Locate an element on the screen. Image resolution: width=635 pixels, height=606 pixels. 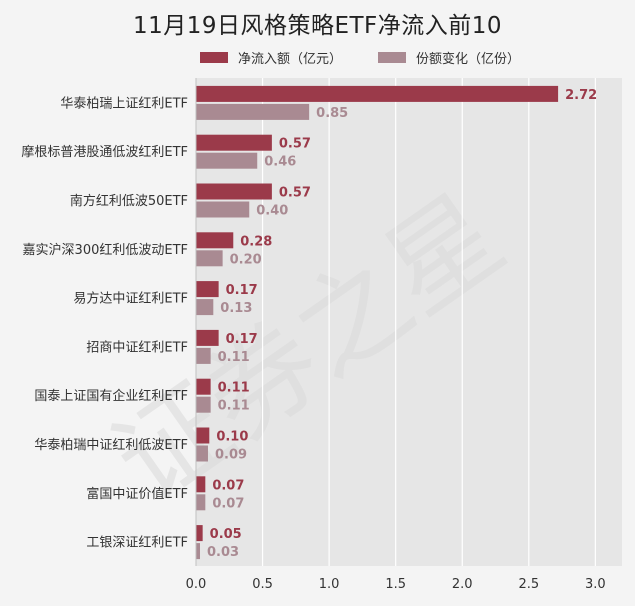
data-label-net-inflow: 0.07 is located at coordinates (228, 485).